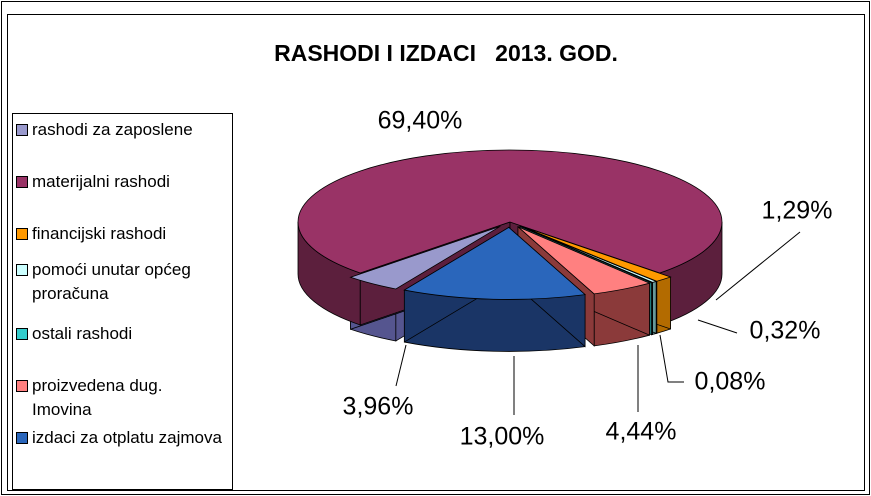  Describe the element at coordinates (446, 53) in the screenshot. I see `chart-title: RASHODI I IZDACI 2013. GOD.` at that location.